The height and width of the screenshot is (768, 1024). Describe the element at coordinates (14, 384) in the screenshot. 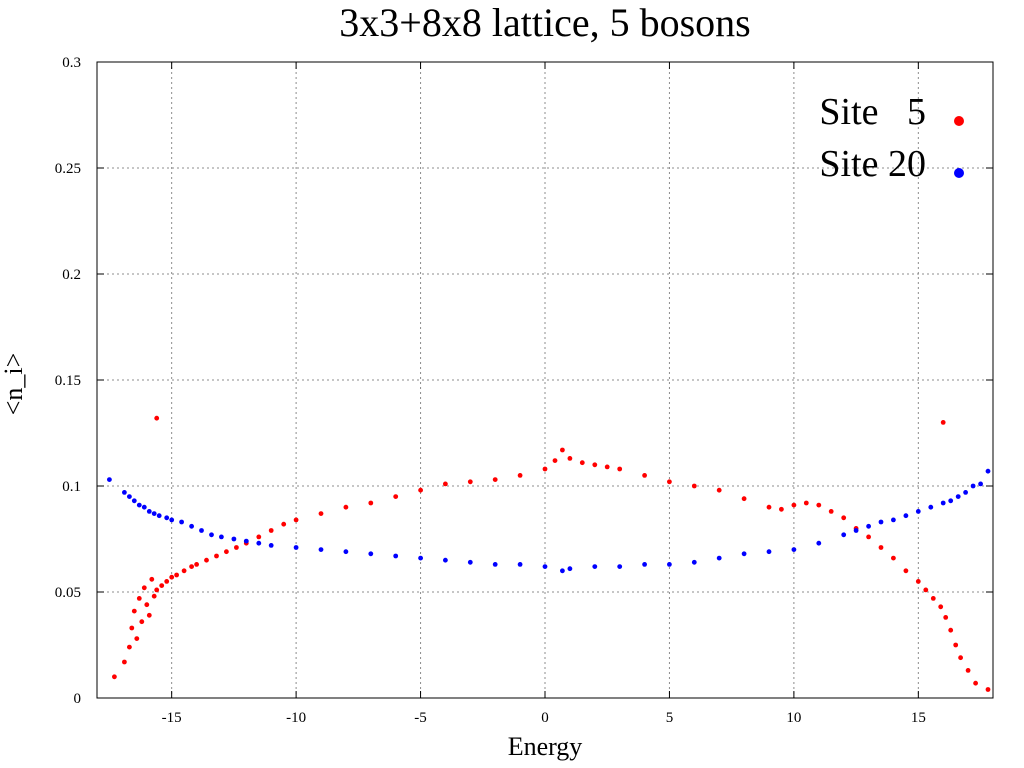

I see `y-axis-label: <n_i>` at that location.